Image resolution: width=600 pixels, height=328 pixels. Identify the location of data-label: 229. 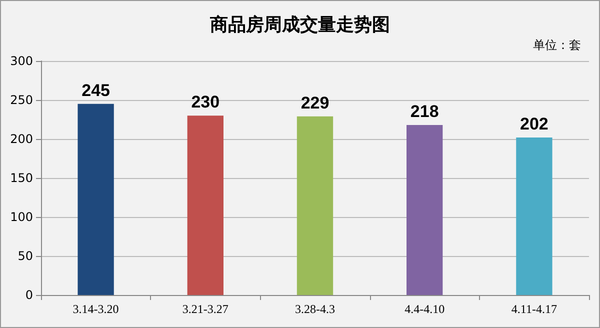
(315, 102).